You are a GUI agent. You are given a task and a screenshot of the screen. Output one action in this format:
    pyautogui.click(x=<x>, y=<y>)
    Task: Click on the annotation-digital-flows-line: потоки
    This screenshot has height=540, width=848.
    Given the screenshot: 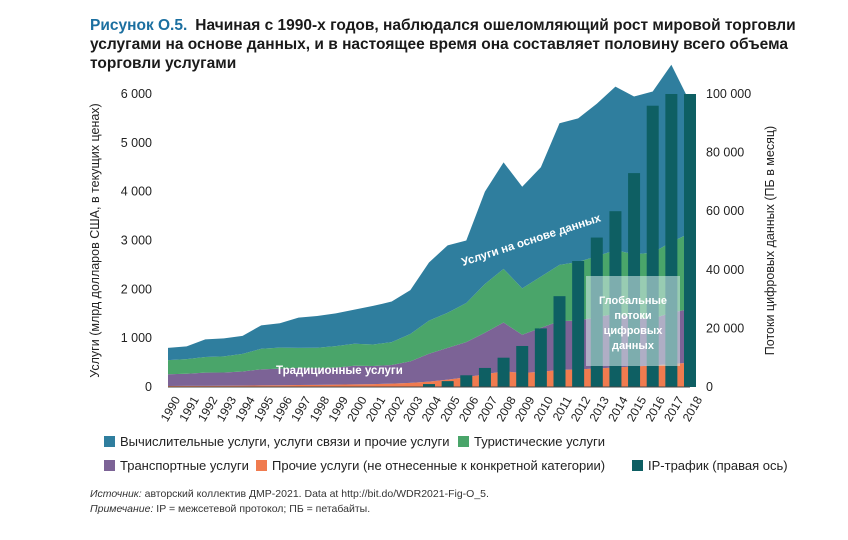 What is the action you would take?
    pyautogui.click(x=632, y=316)
    